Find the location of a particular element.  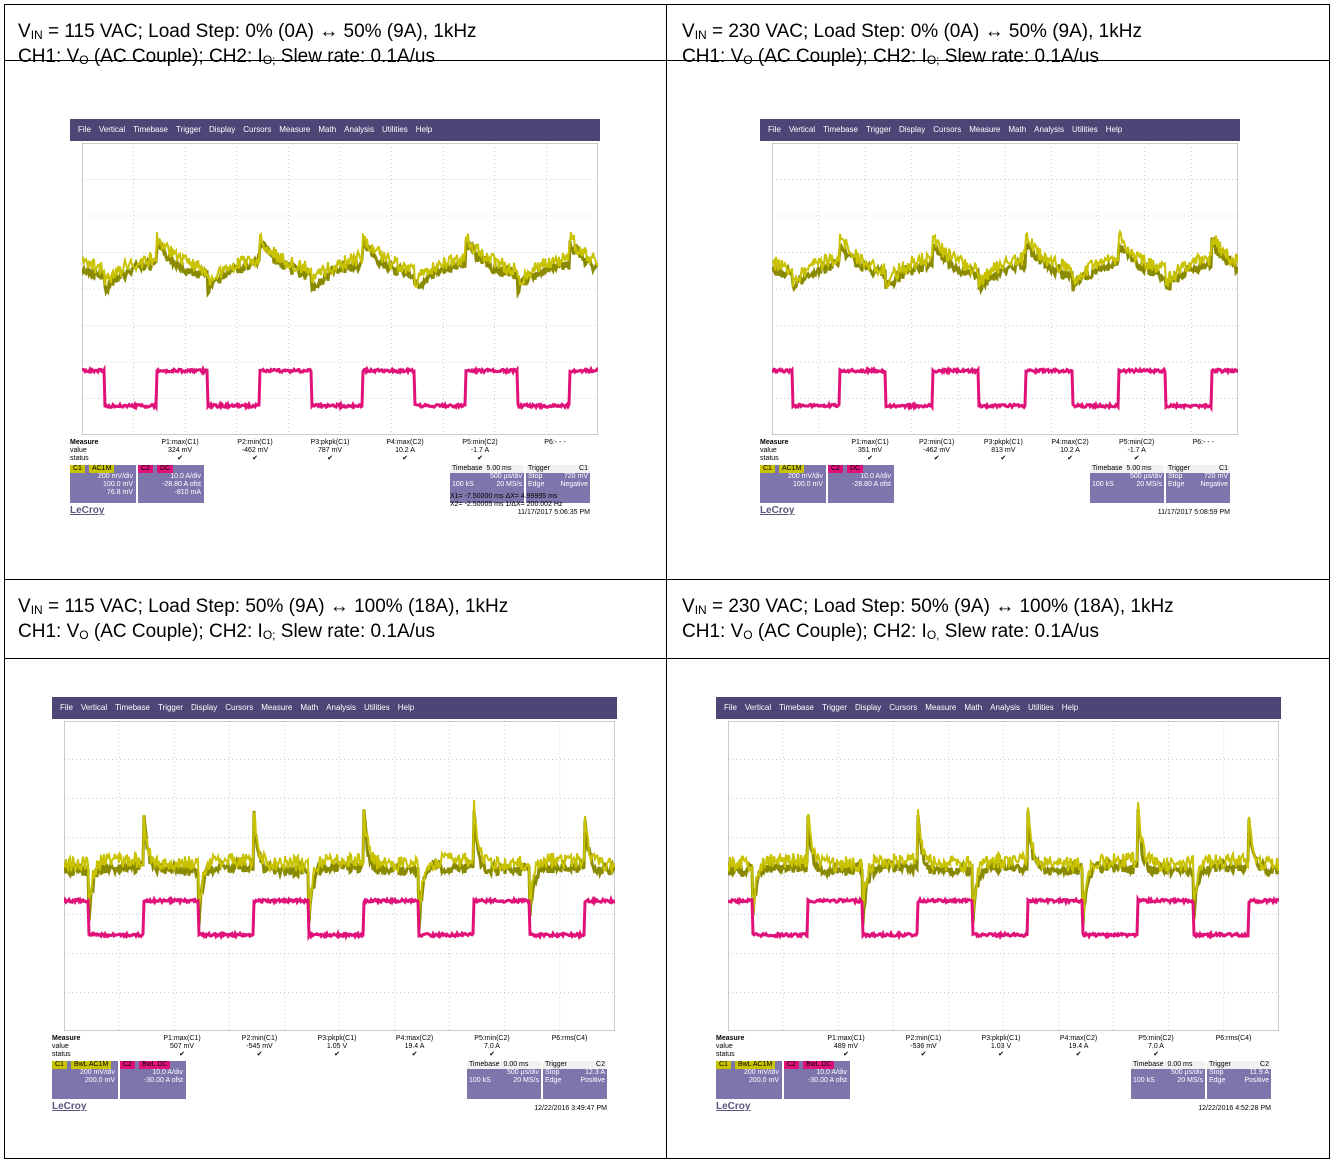

channel-1-offset: 100.0 mV is located at coordinates (808, 484).